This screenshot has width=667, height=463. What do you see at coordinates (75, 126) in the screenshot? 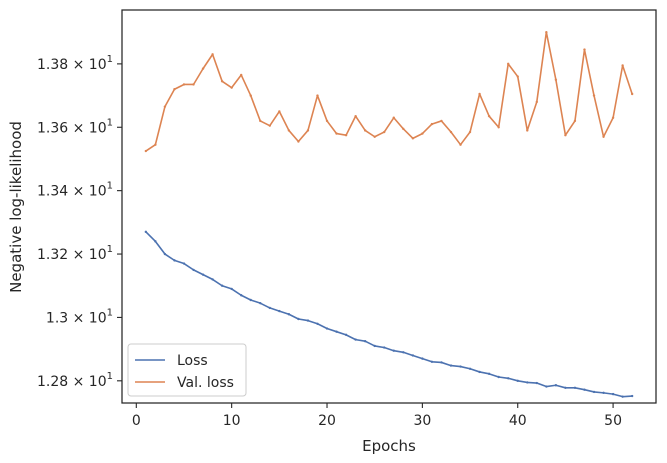
I see `y-tick-label: 1.36 × 10¹` at bounding box center [75, 126].